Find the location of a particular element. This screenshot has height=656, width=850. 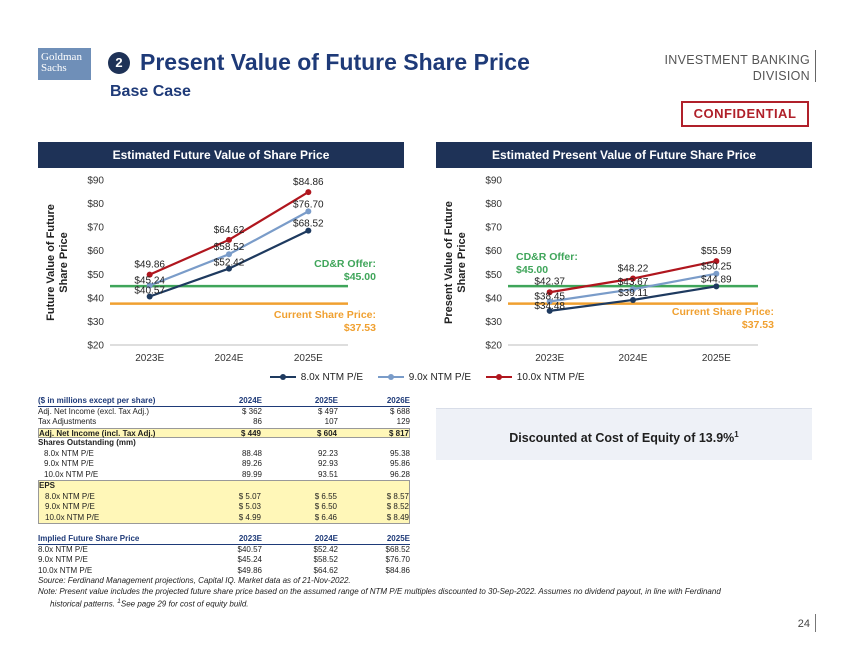

cell: $ 6.55 is located at coordinates (325, 496).